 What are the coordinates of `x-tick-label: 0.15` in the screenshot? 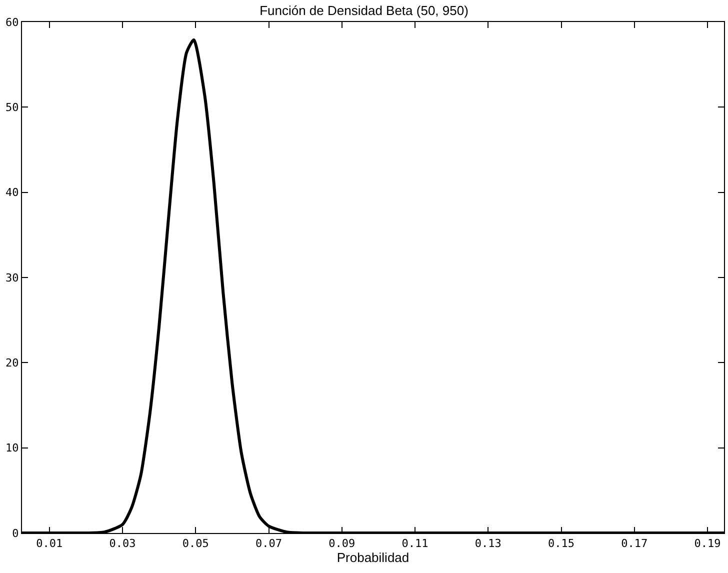 It's located at (561, 543).